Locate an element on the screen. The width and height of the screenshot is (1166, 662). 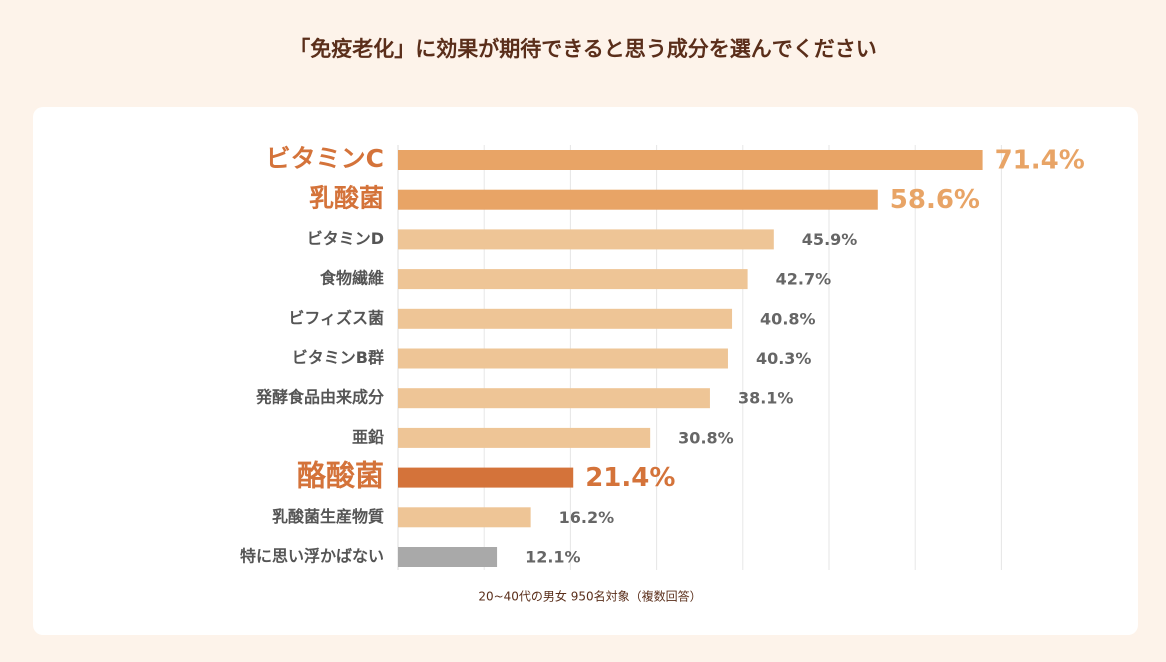
category-label: 食物繊維 is located at coordinates (351, 278).